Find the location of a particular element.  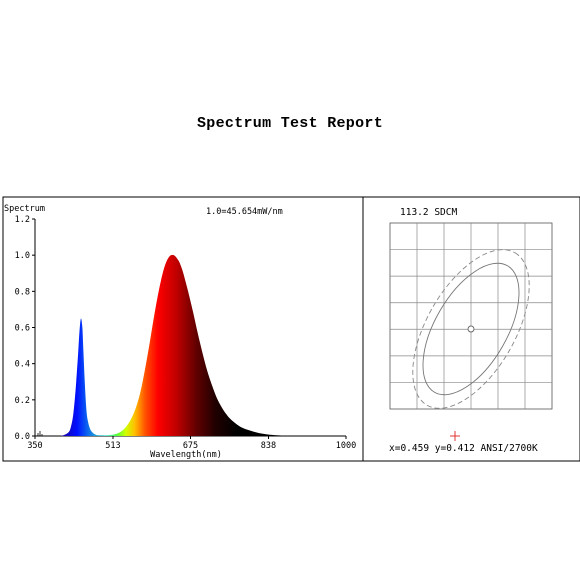

y-tick-label: 0.6 is located at coordinates (22, 329).